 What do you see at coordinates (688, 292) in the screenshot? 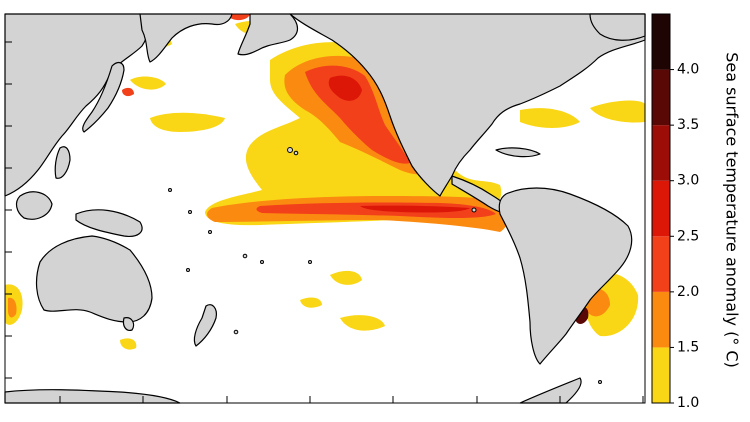
I see `colorbar-tick-label-2: 2.0` at bounding box center [688, 292].